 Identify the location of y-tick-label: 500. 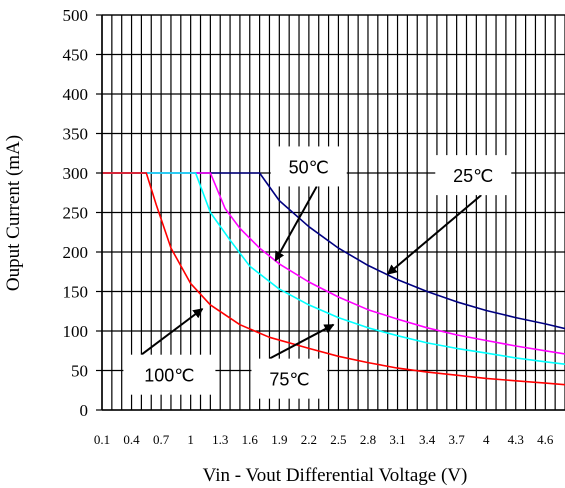
(76, 15).